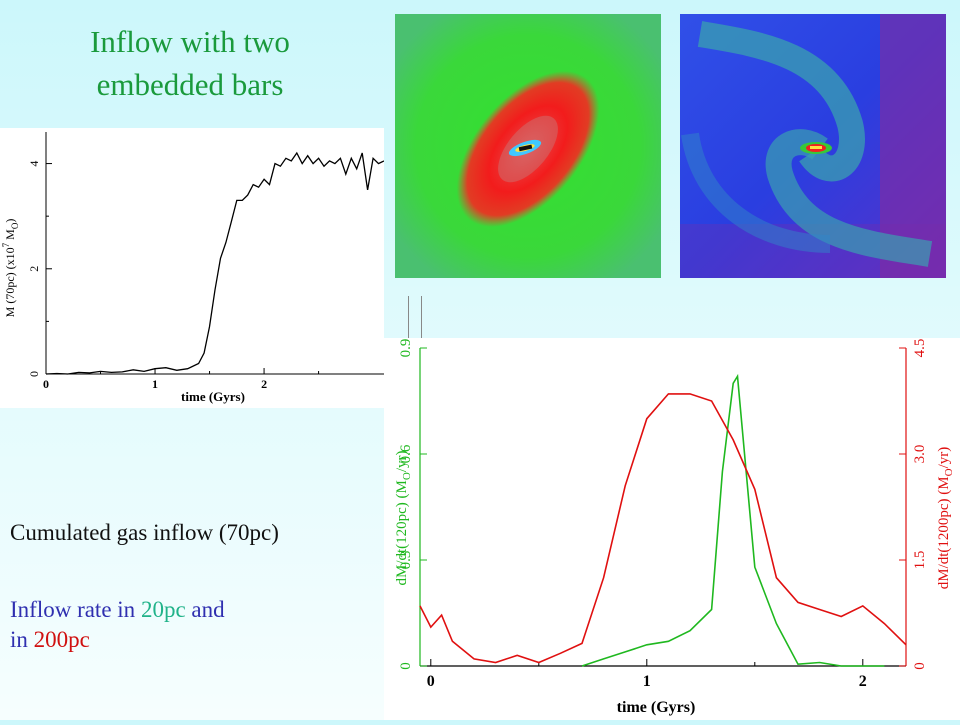  Describe the element at coordinates (190, 84) in the screenshot. I see `title-line-2: embedded bars` at that location.